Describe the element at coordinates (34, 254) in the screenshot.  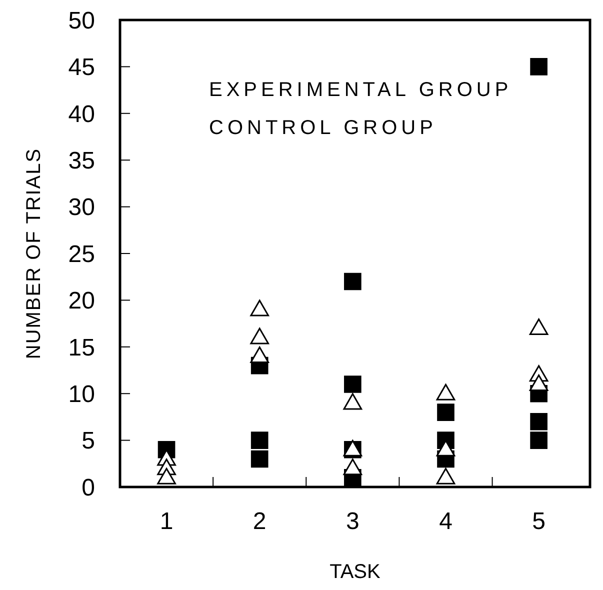
I see `y-axis-title: NUMBER OF TRIALS` at that location.